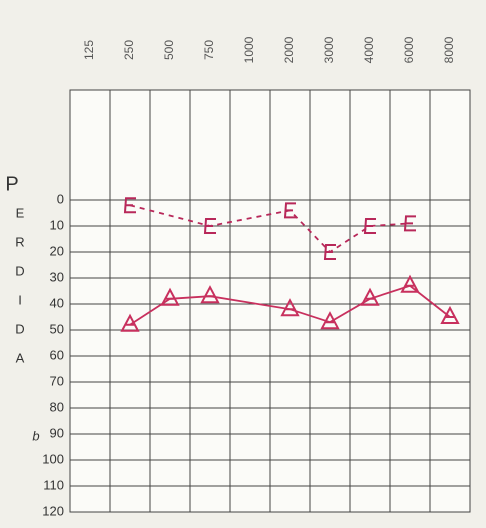  I want to click on series-line, so click(270, 229).